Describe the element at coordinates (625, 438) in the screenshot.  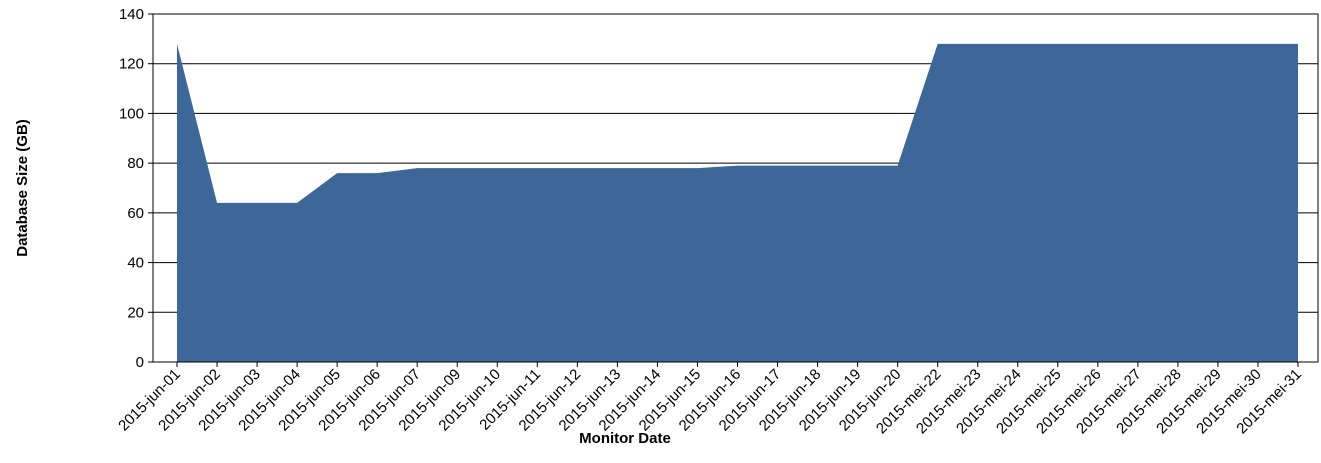
I see `x-axis-title: Monitor Date` at that location.